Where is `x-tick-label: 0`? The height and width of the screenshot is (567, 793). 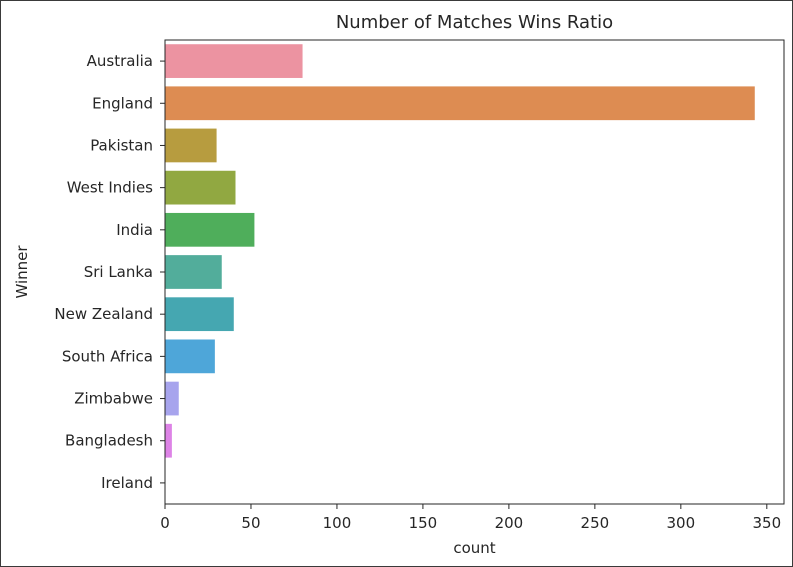 x-tick-label: 0 is located at coordinates (165, 523).